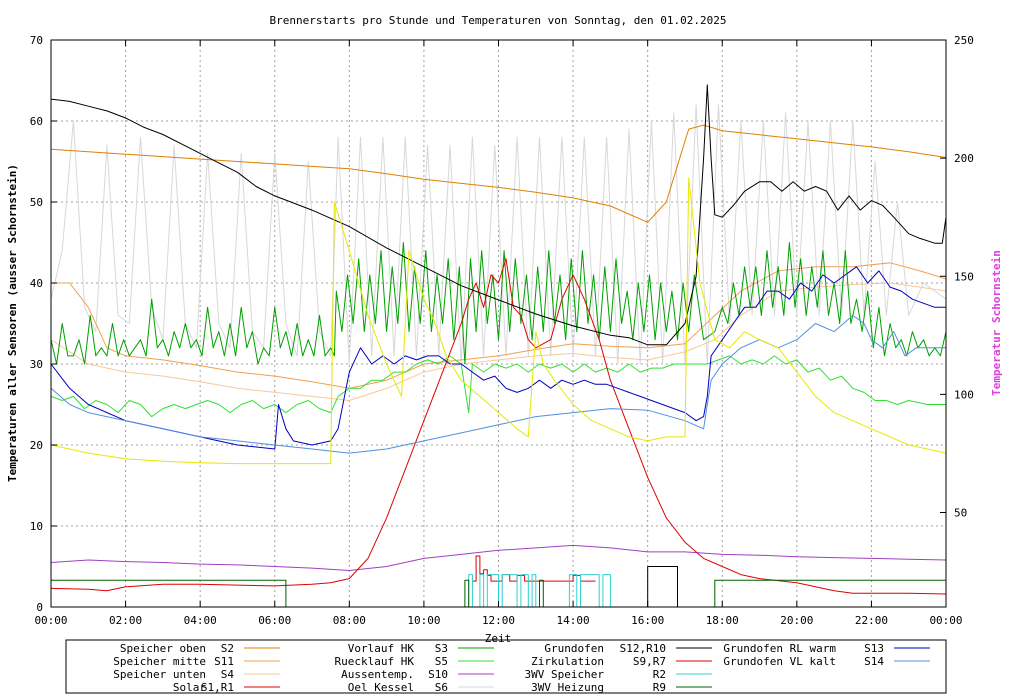 Image resolution: width=1024 pixels, height=700 pixels. I want to click on x-tick-label: 08:00, so click(349, 620).